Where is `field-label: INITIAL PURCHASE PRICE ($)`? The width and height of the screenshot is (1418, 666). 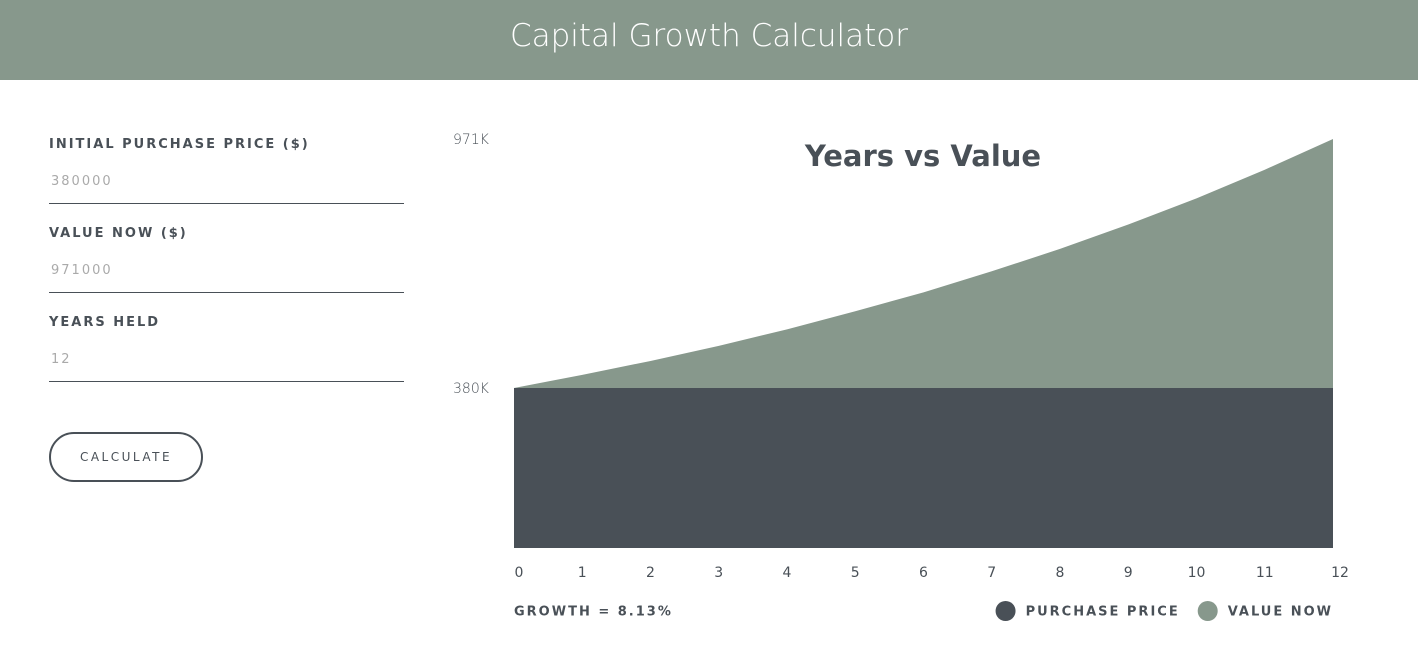
field-label: INITIAL PURCHASE PRICE ($) is located at coordinates (179, 144).